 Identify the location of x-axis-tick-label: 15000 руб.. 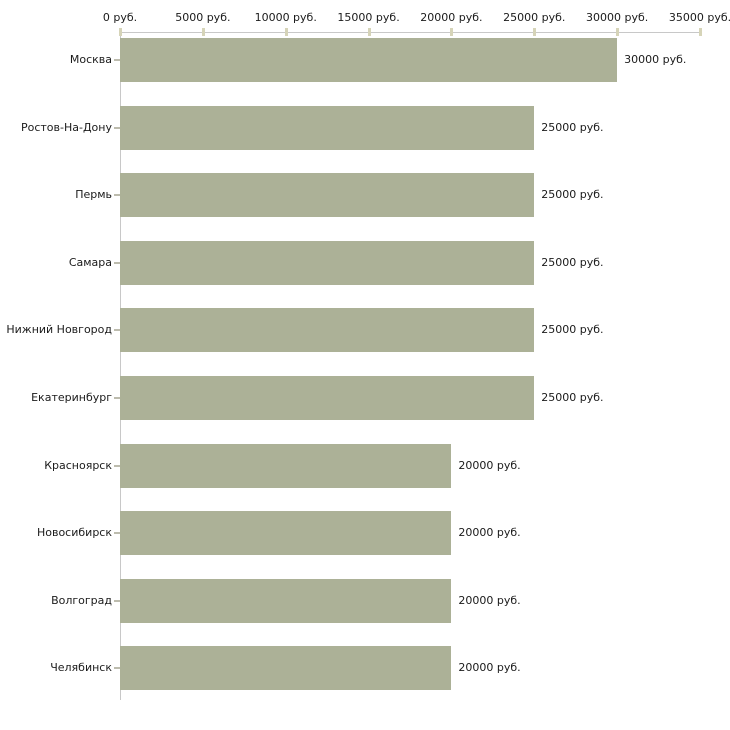
(368, 17).